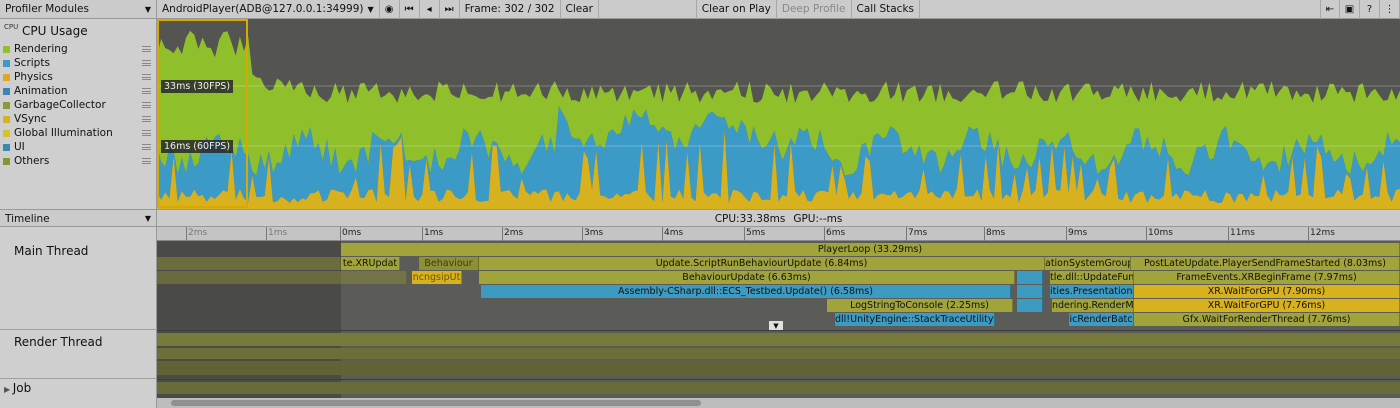 The width and height of the screenshot is (1400, 408). Describe the element at coordinates (1160, 233) in the screenshot. I see `ruler-tick-label: 10ms` at that location.